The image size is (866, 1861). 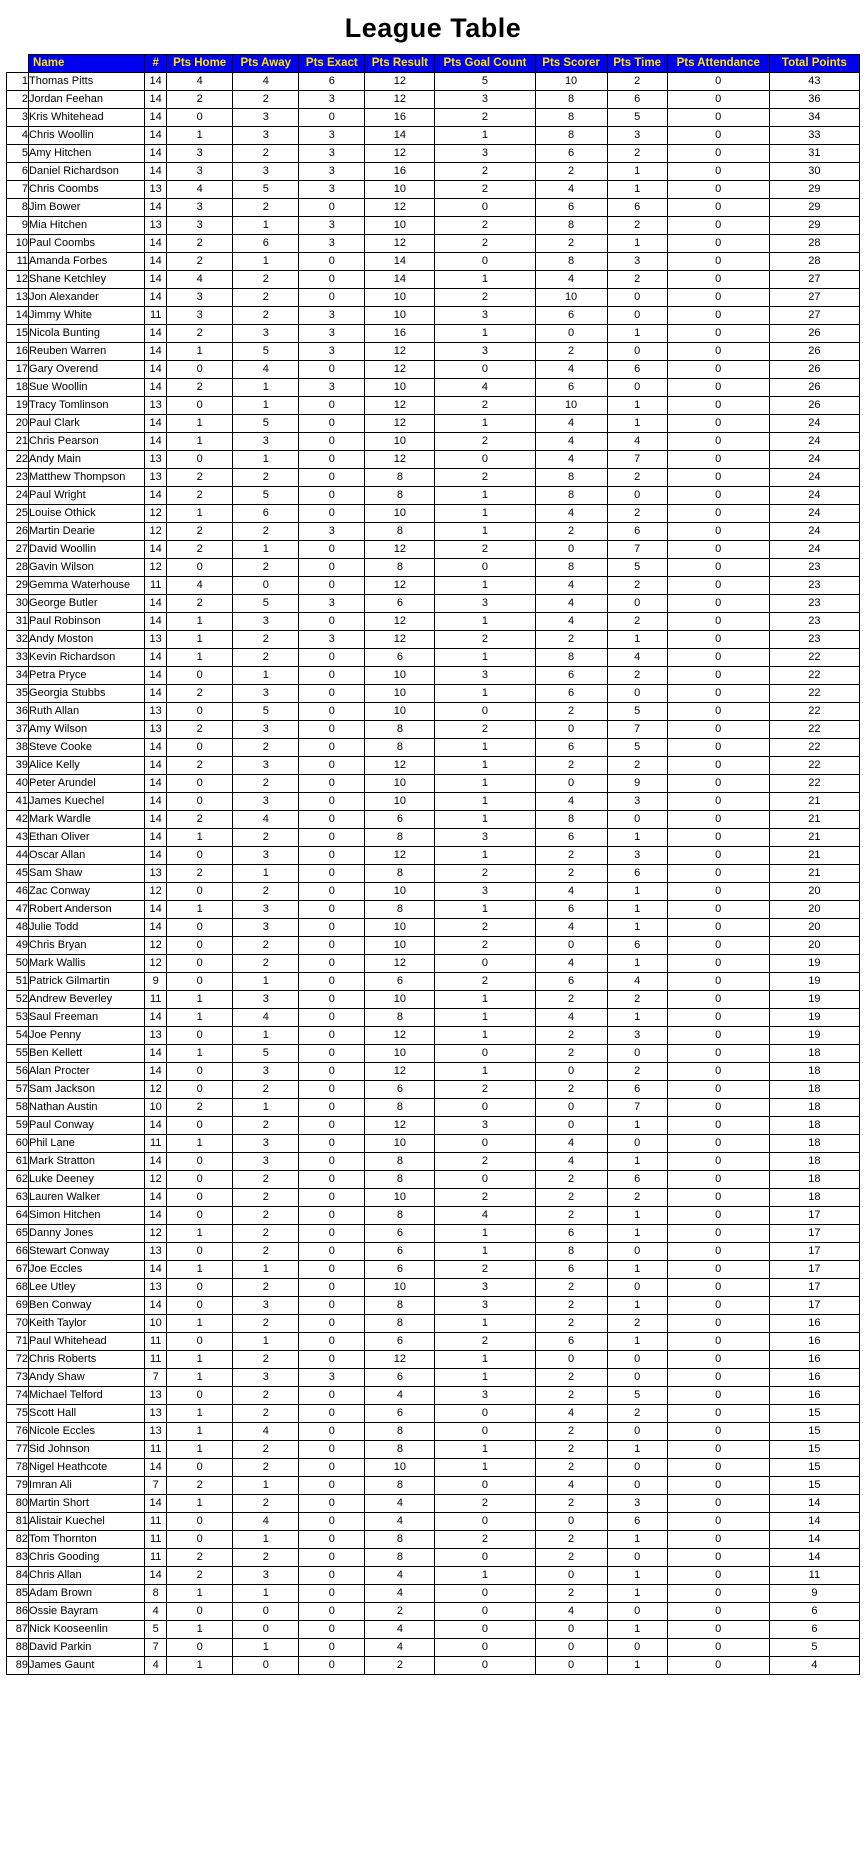 What do you see at coordinates (433, 640) in the screenshot?
I see `table-row: 32 Andy Moston 13 1 2 3 12 2 2 1 0 23` at bounding box center [433, 640].